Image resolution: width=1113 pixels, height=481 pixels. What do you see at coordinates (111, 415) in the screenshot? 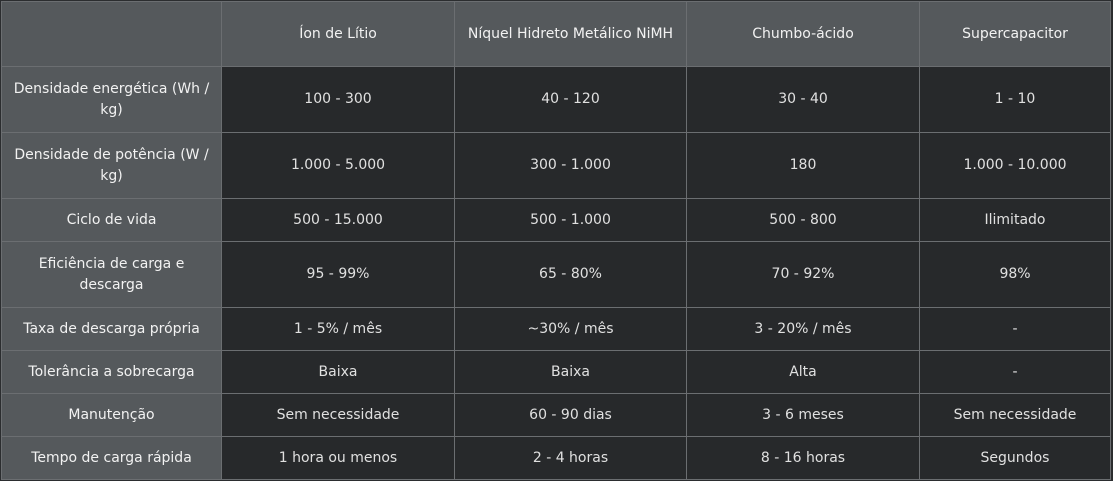
I see `row-label-maintenance: Manutenção` at bounding box center [111, 415].